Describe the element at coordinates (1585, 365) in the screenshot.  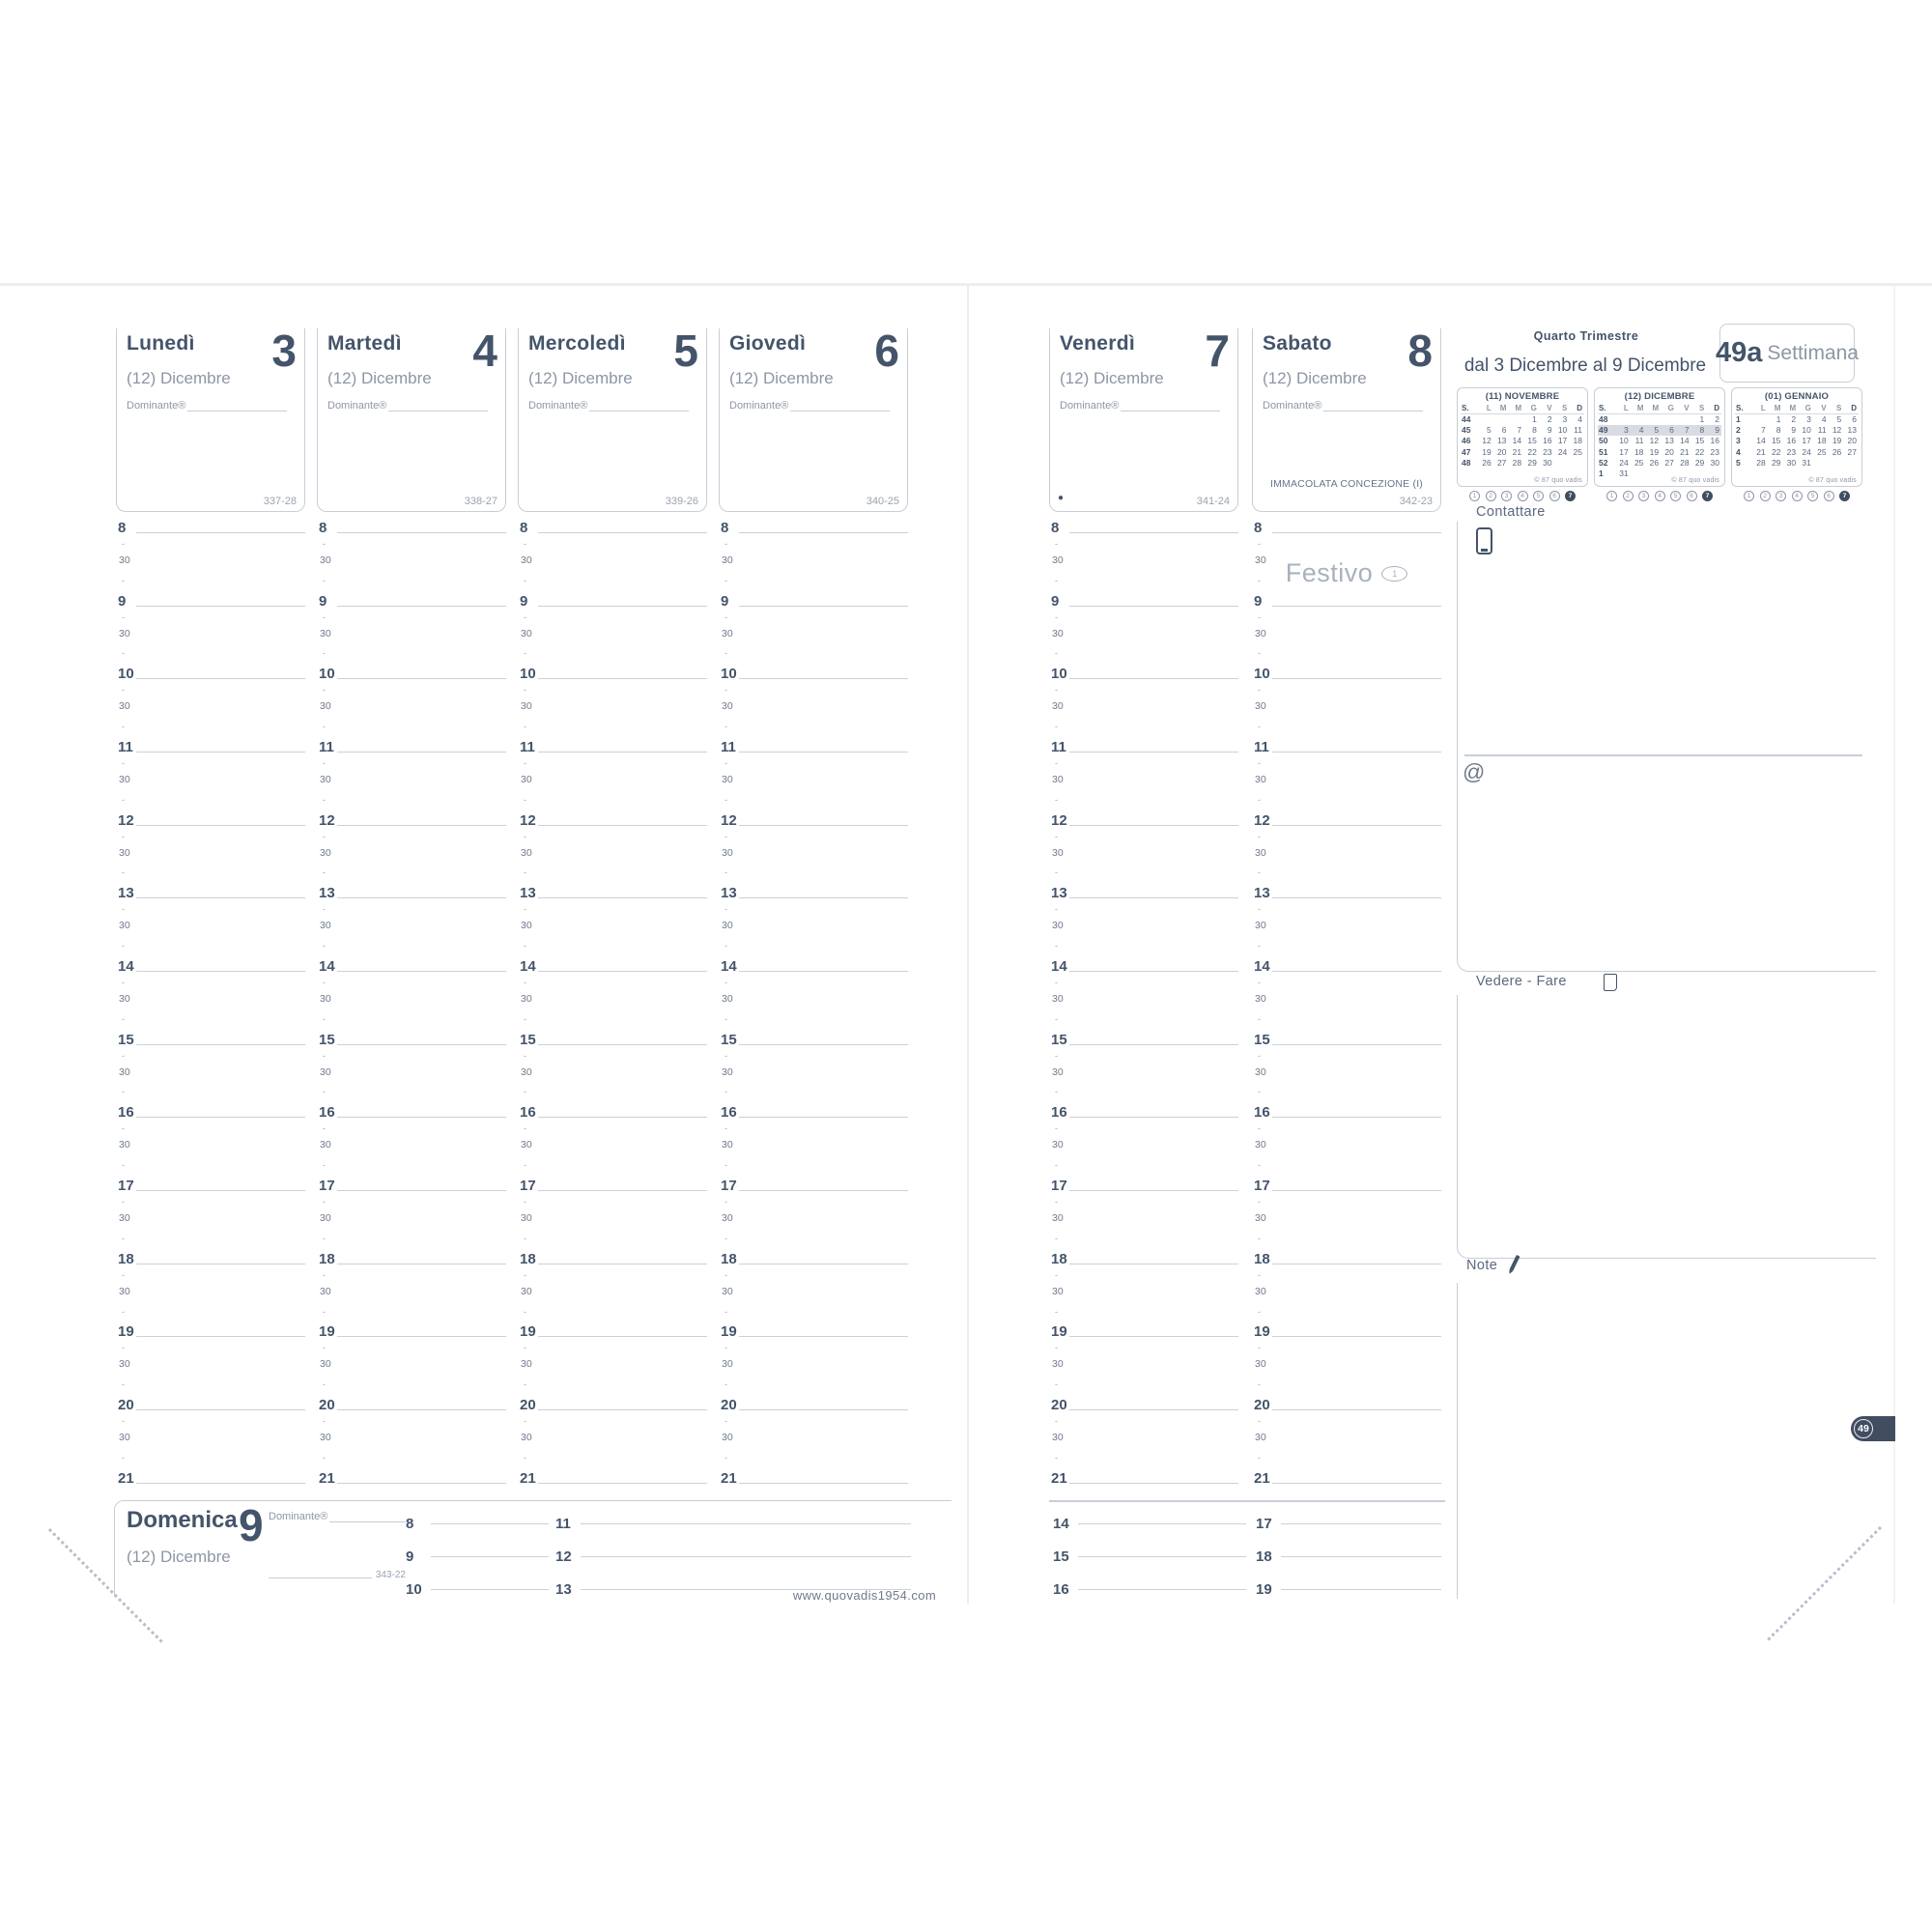
I see `week-range-label: dal 3 Dicembre al 9 Dicembre` at that location.